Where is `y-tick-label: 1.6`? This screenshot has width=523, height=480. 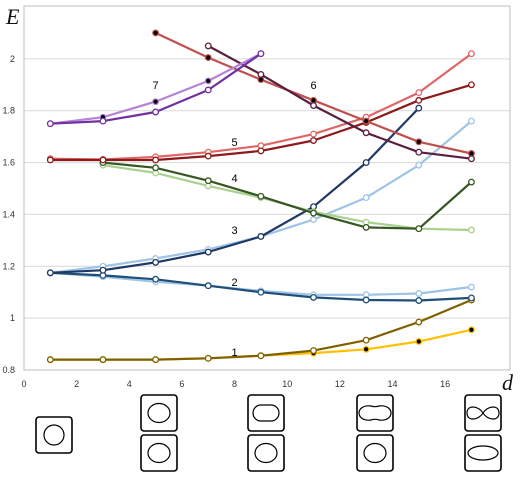 y-tick-label: 1.6 is located at coordinates (8, 163).